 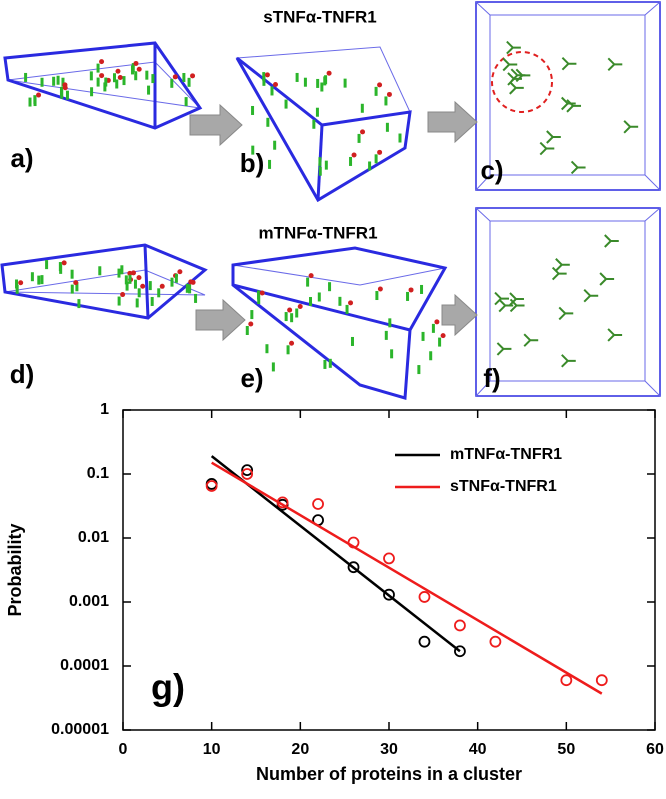 I want to click on panel-label: d), so click(x=22, y=374).